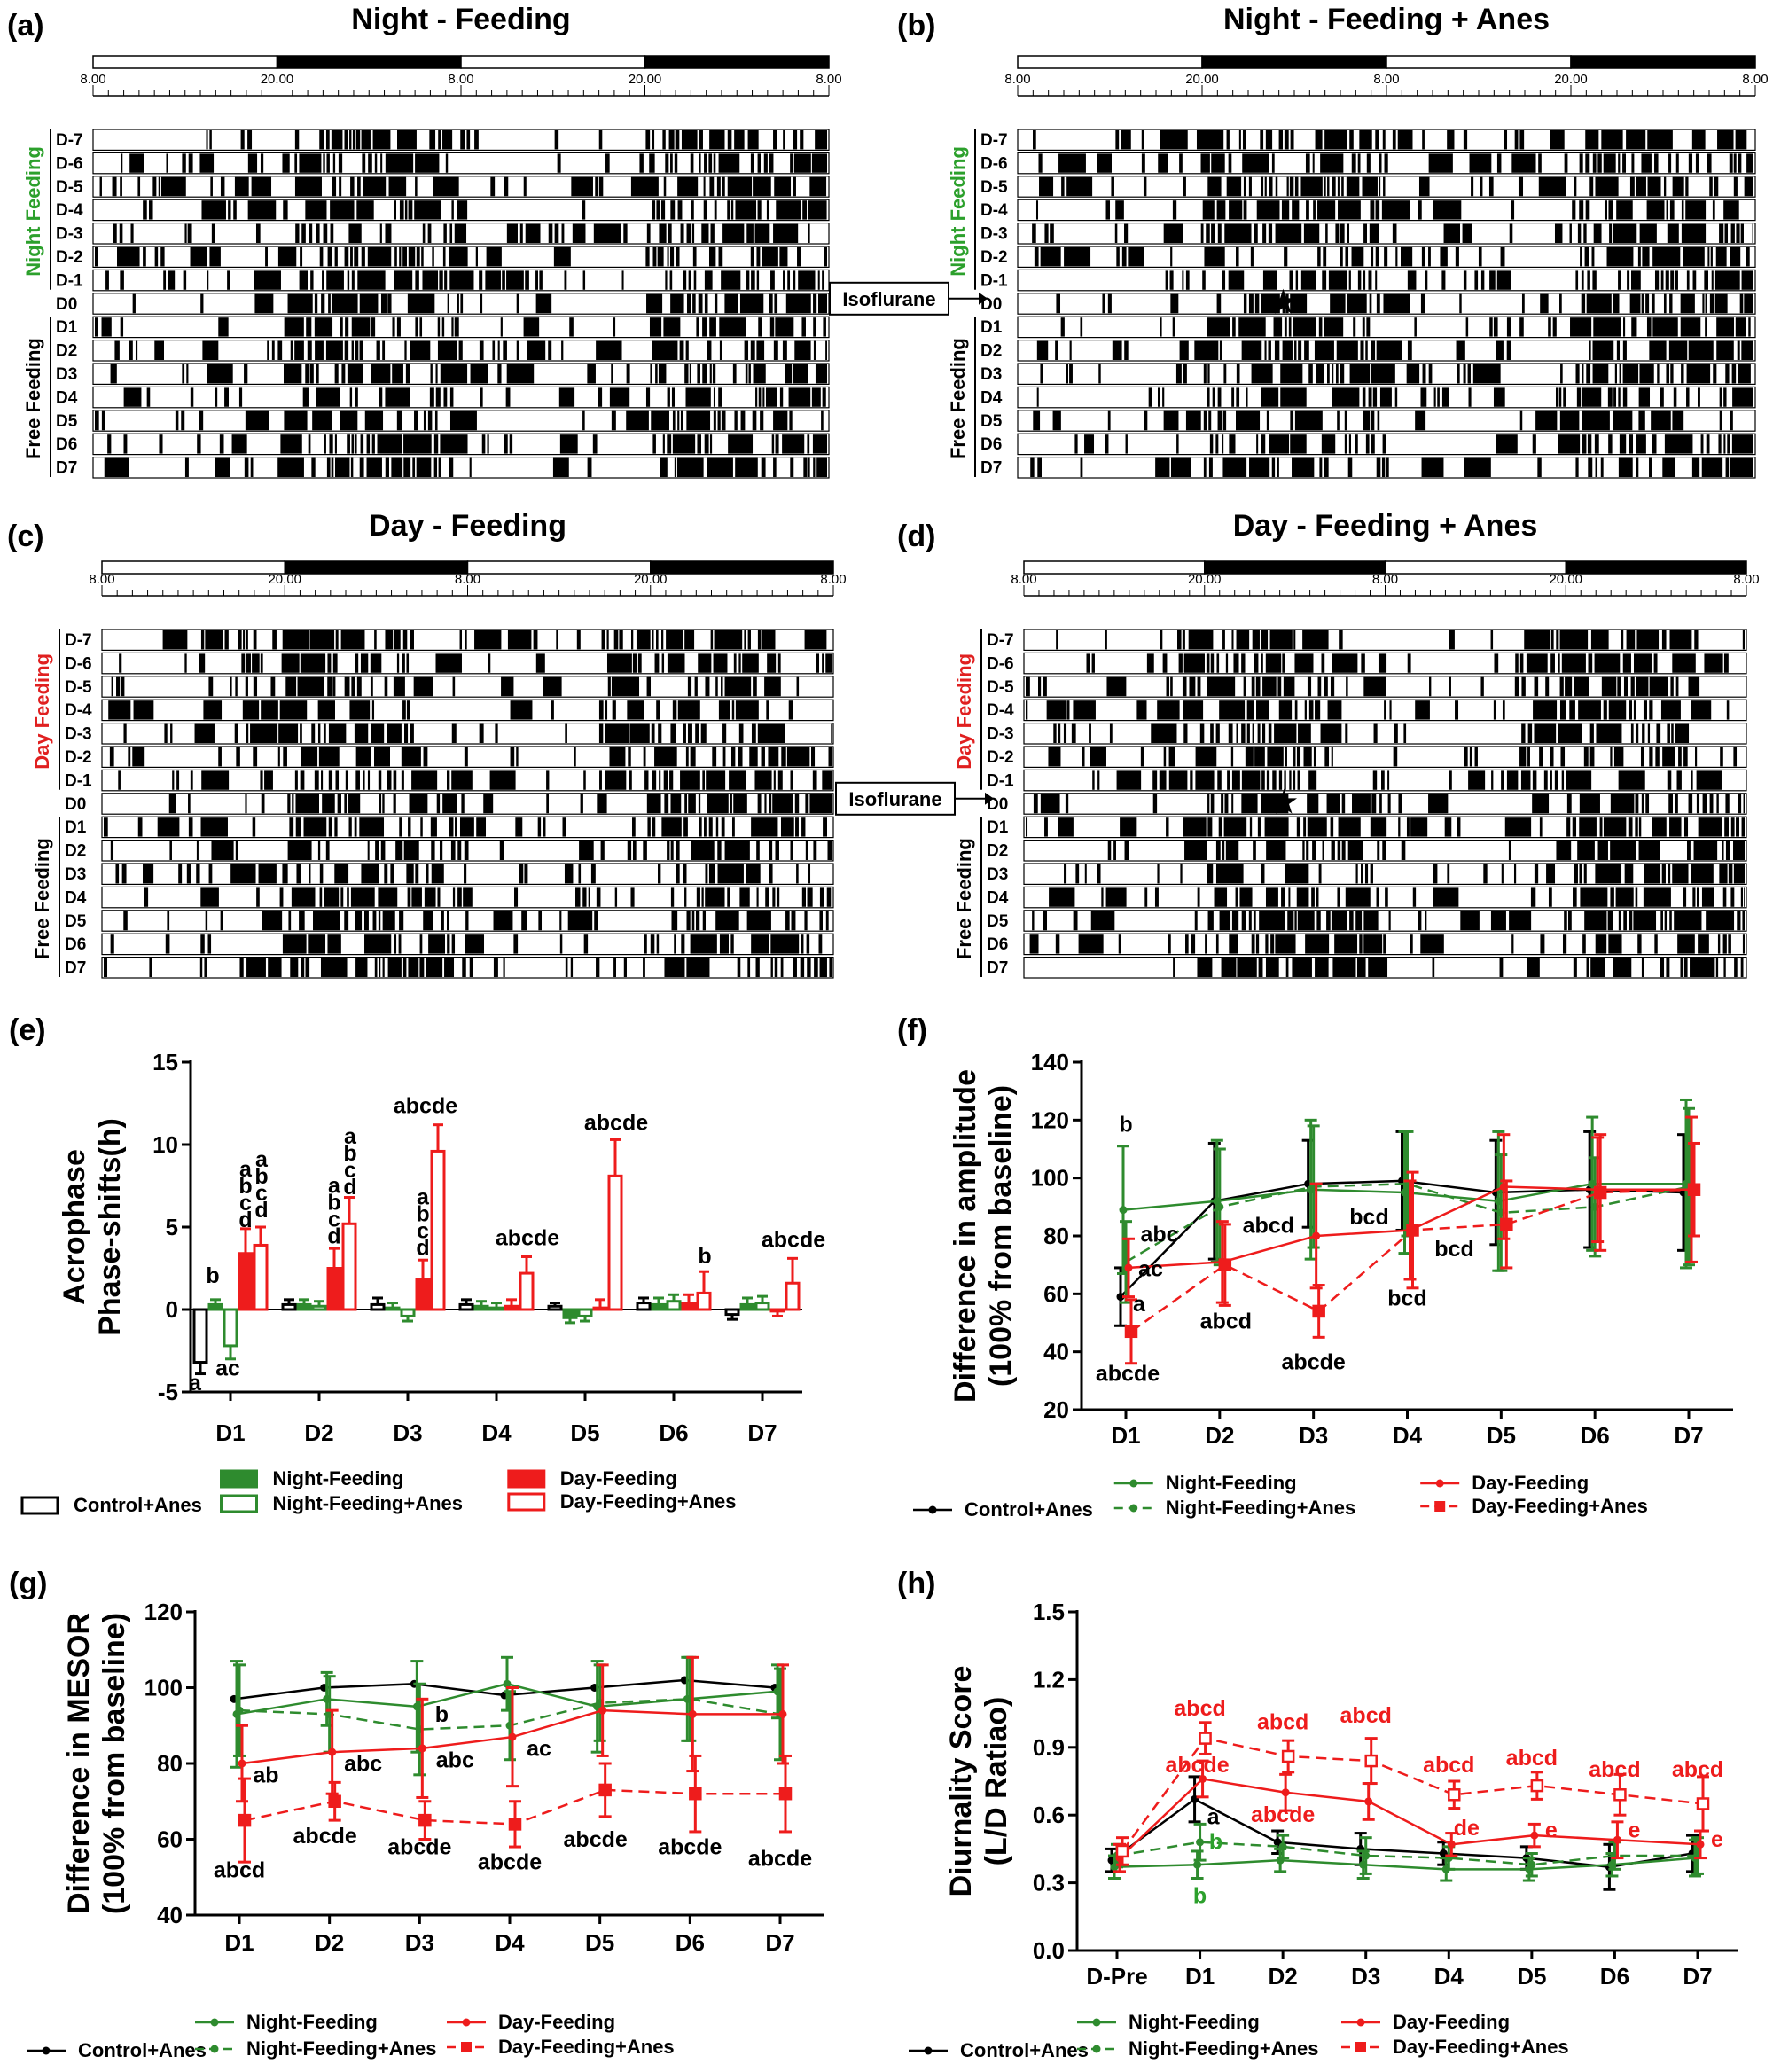  Describe the element at coordinates (1481, 2047) in the screenshot. I see `legend-label: Day-Feeding+Anes` at that location.